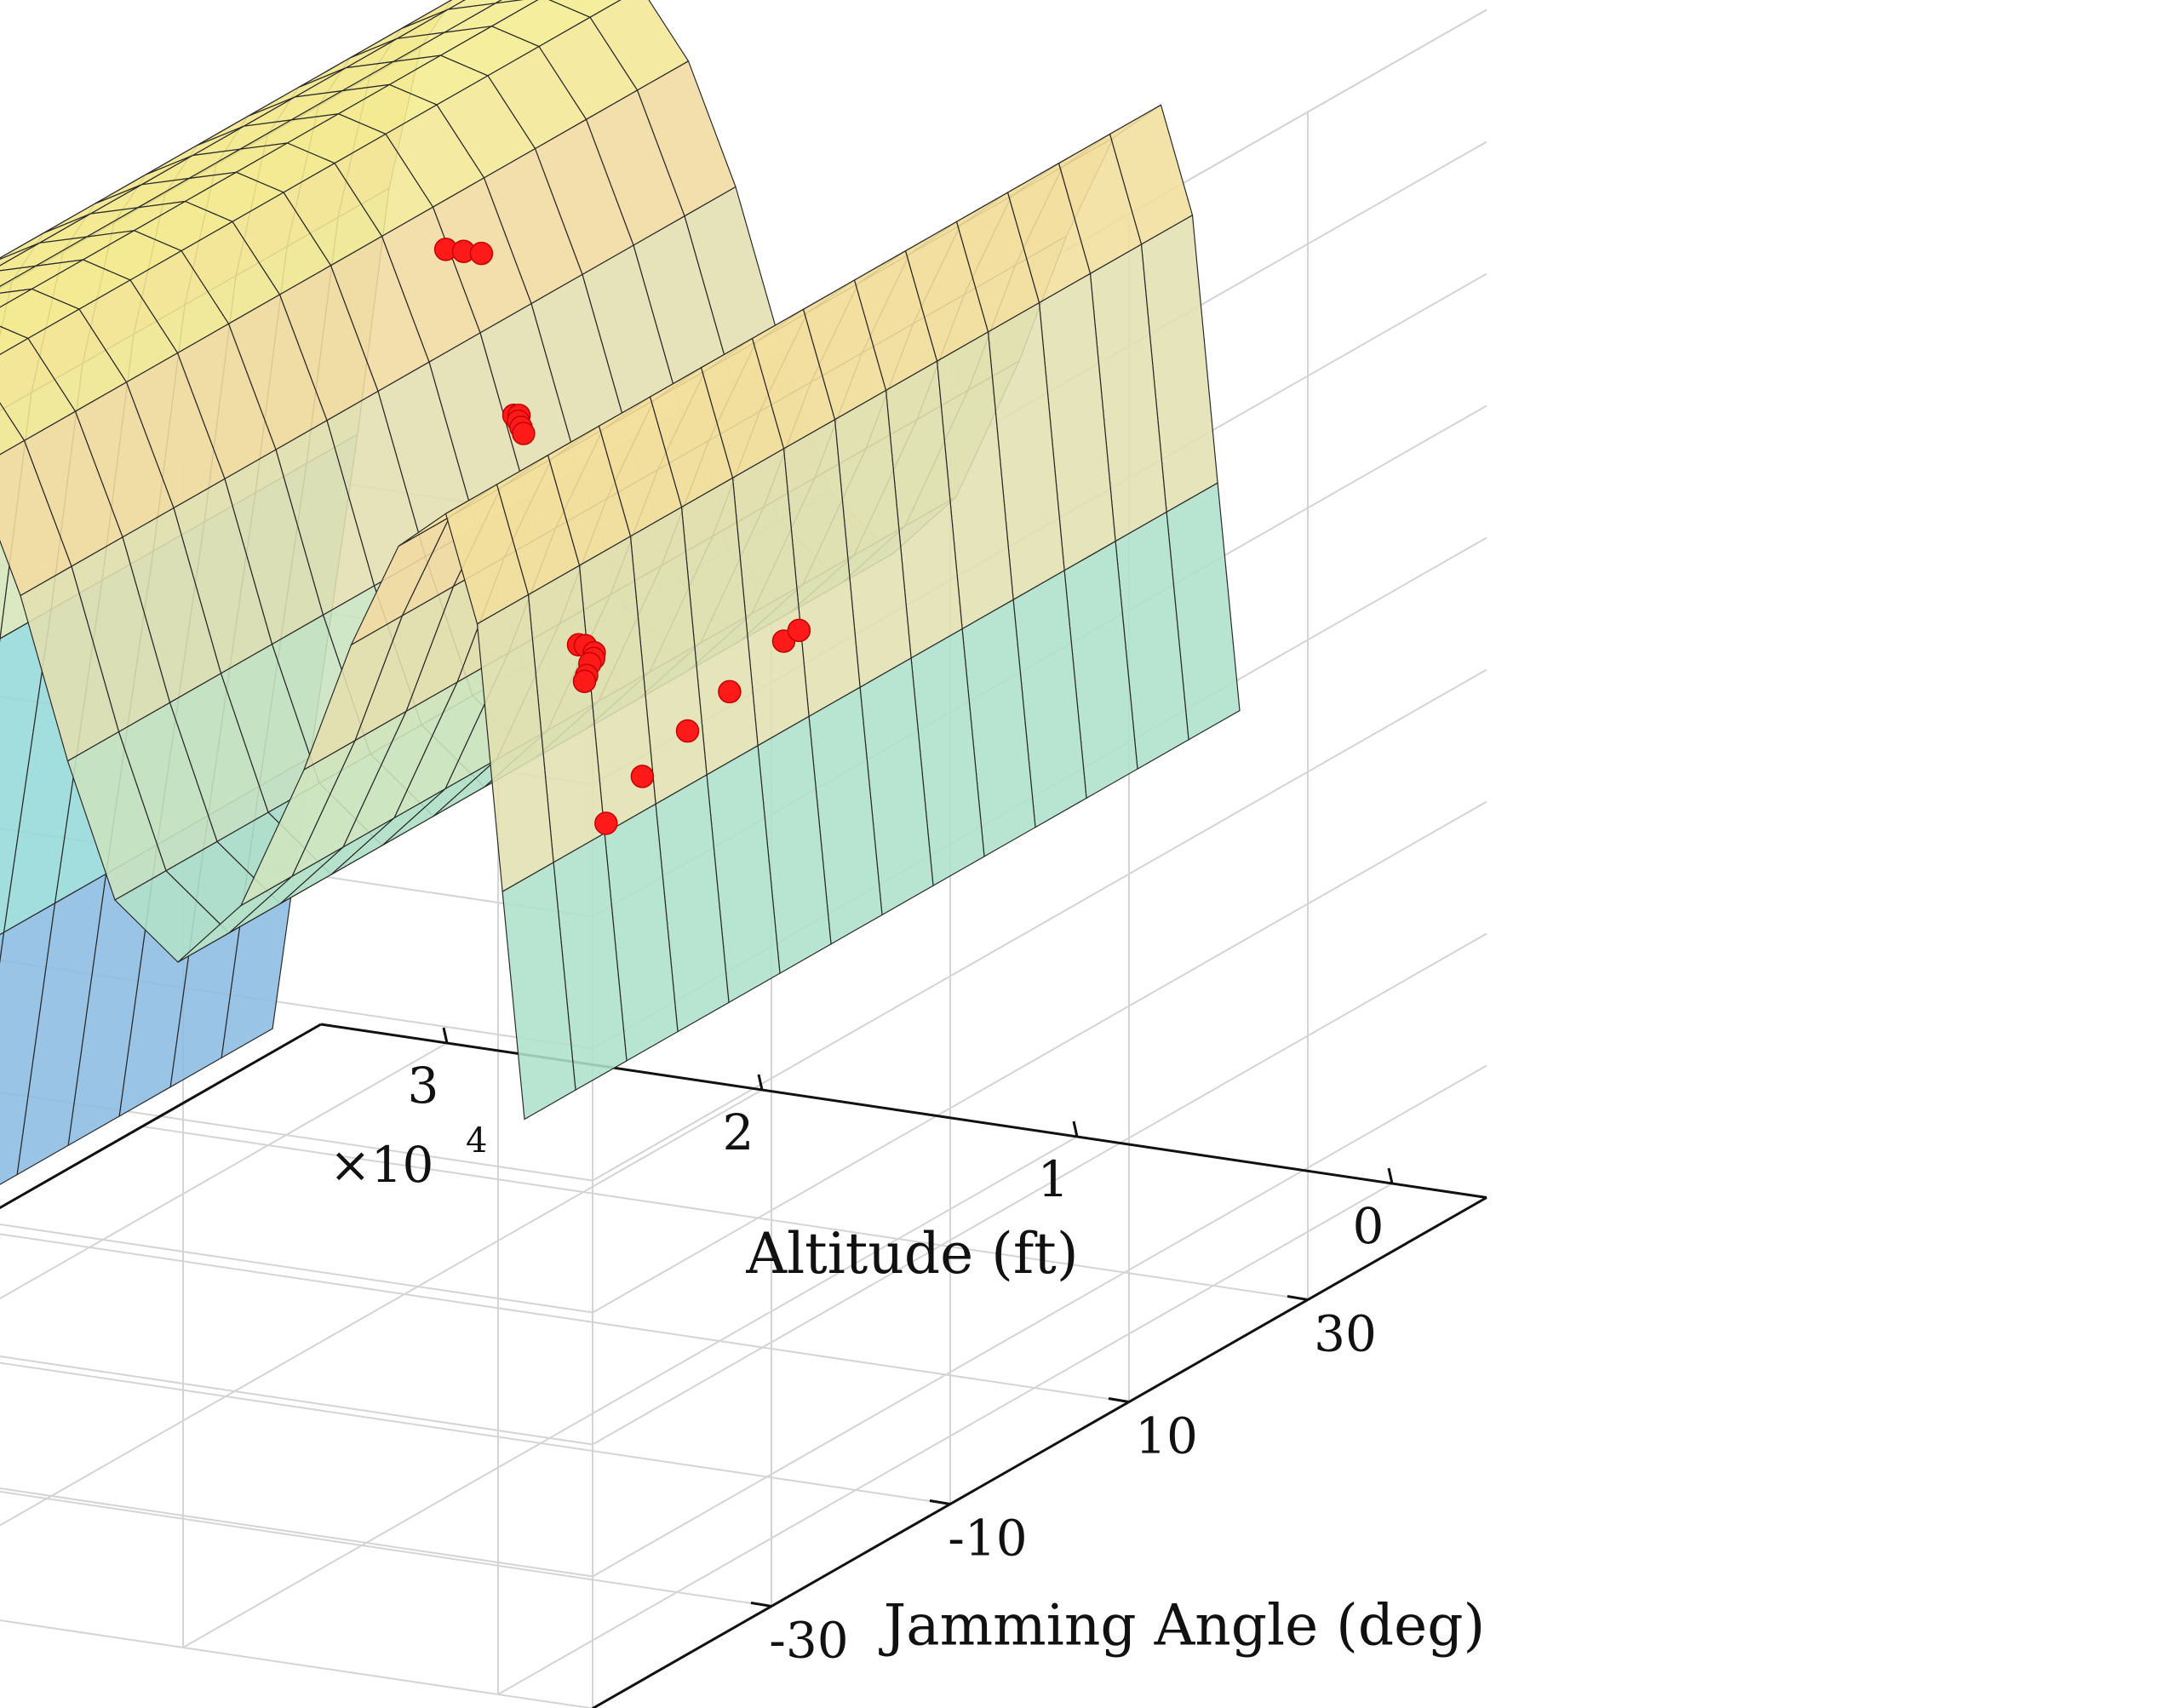  I want to click on altitude-axis-title: Altitude (ft), so click(911, 1254).